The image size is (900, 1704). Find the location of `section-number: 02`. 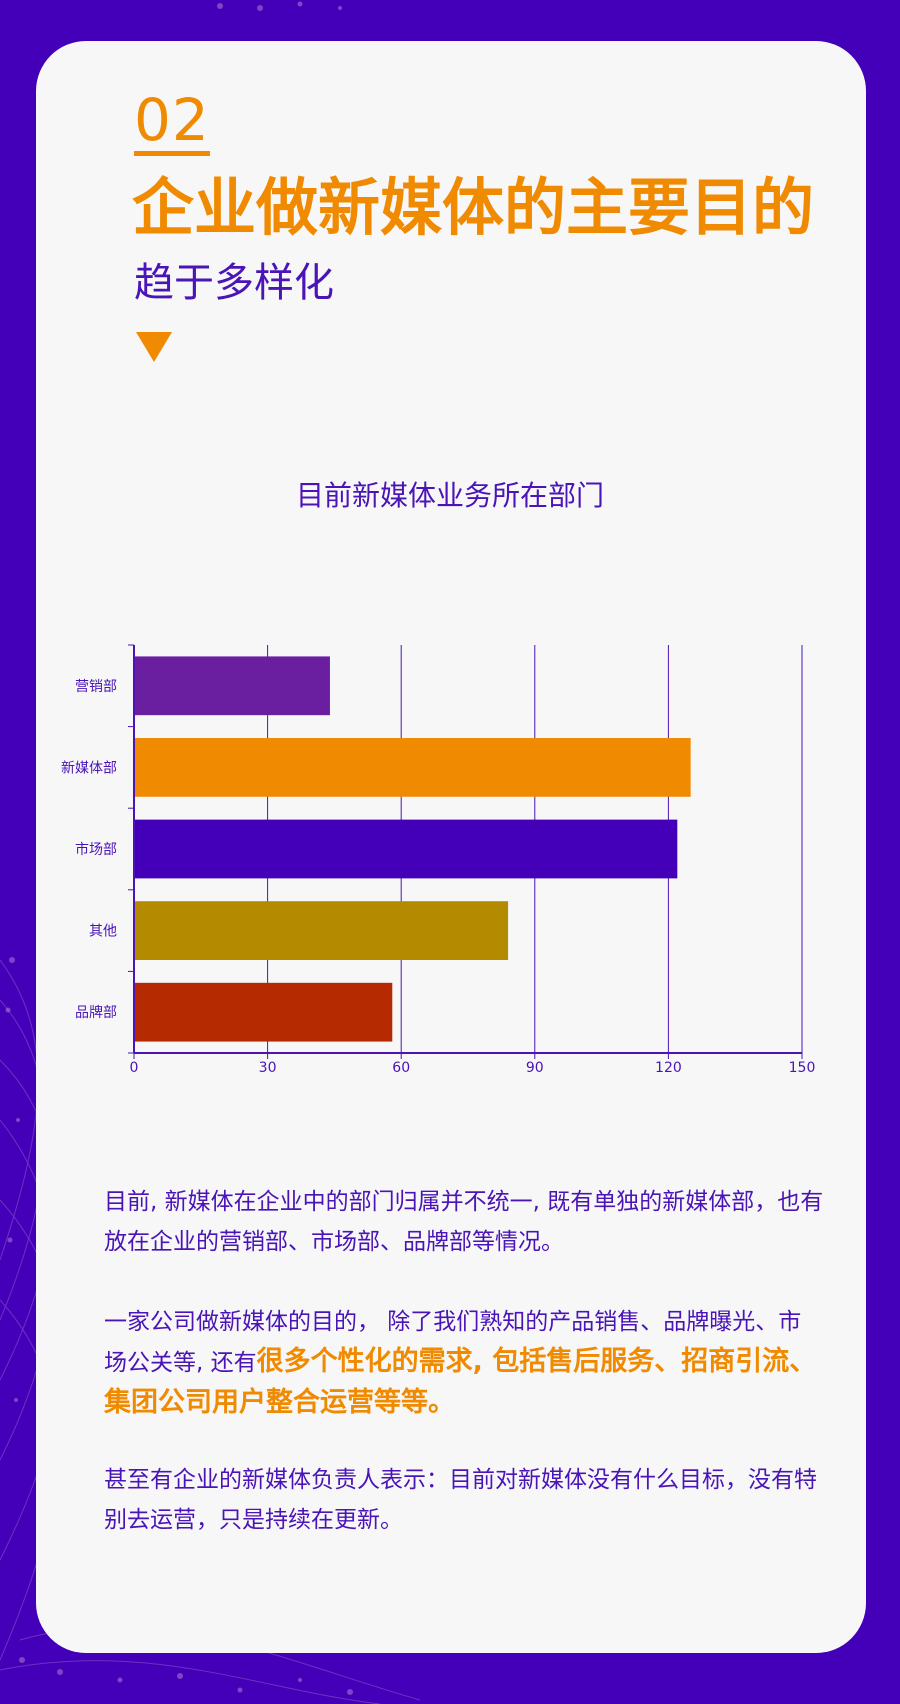

section-number: 02 is located at coordinates (172, 120).